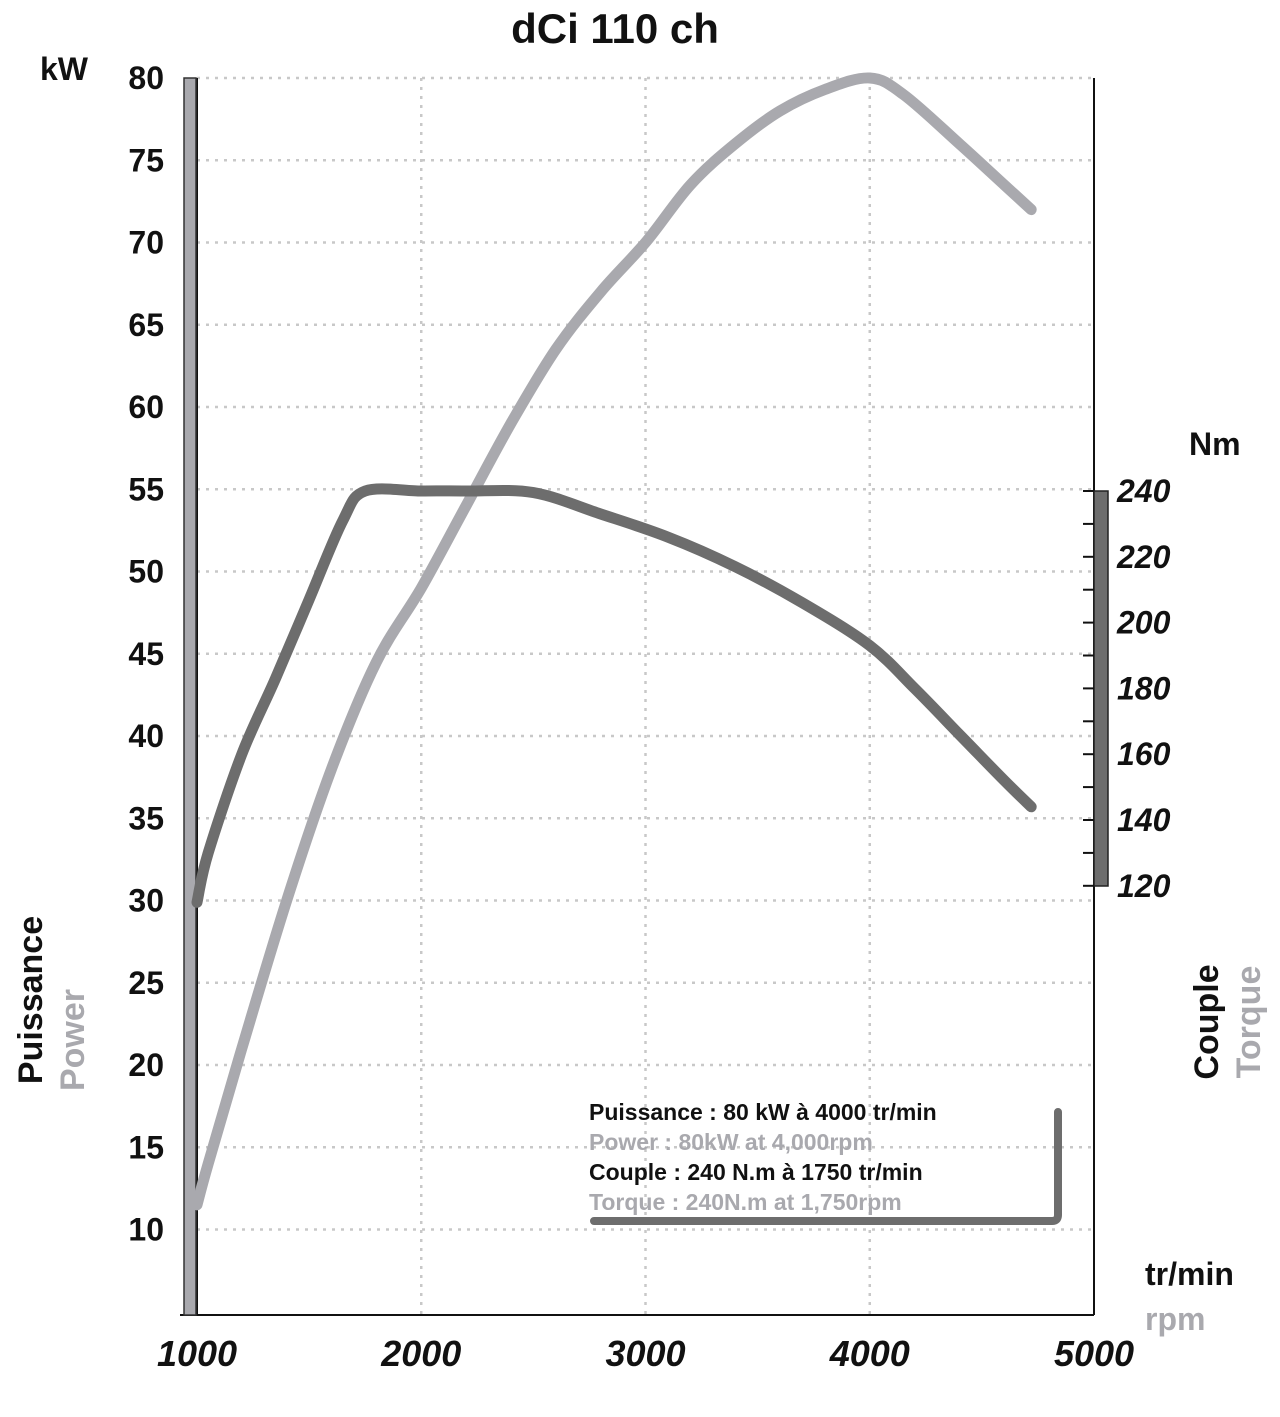 The height and width of the screenshot is (1417, 1280). Describe the element at coordinates (1144, 886) in the screenshot. I see `right-axis-tick-label: 120` at that location.